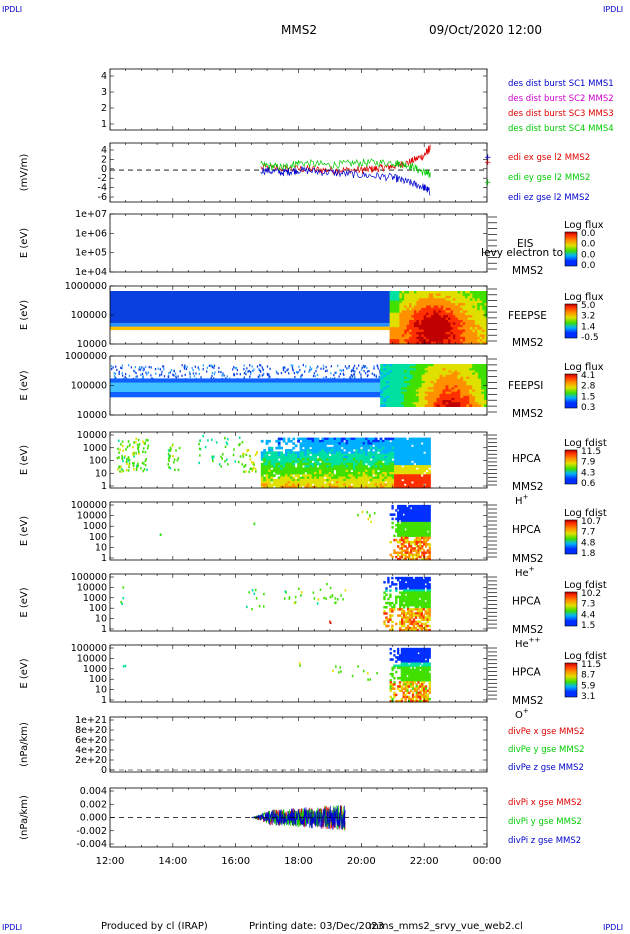 Image resolution: width=630 pixels, height=934 pixels. I want to click on panel-eis-colorbar-title: Log flux, so click(584, 225).